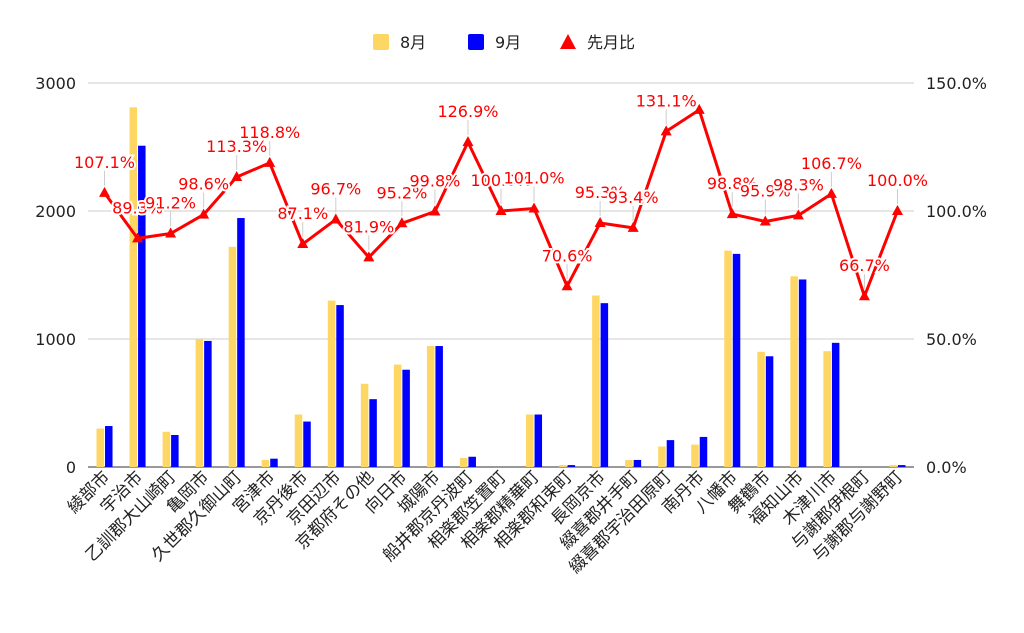  Describe the element at coordinates (203, 184) in the screenshot. I see `data-label: 98.6%` at that location.